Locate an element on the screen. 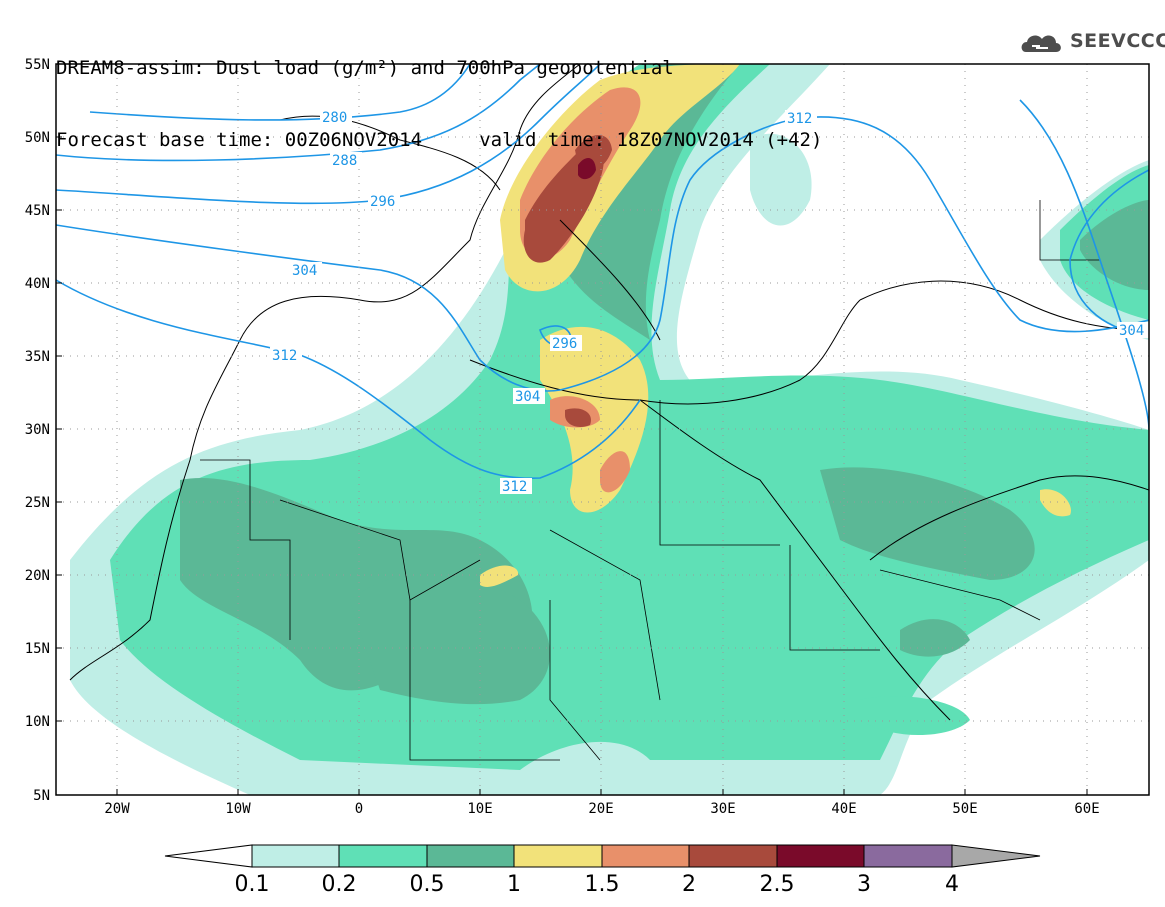 This screenshot has height=907, width=1165. lat-label: 15N is located at coordinates (37, 649).